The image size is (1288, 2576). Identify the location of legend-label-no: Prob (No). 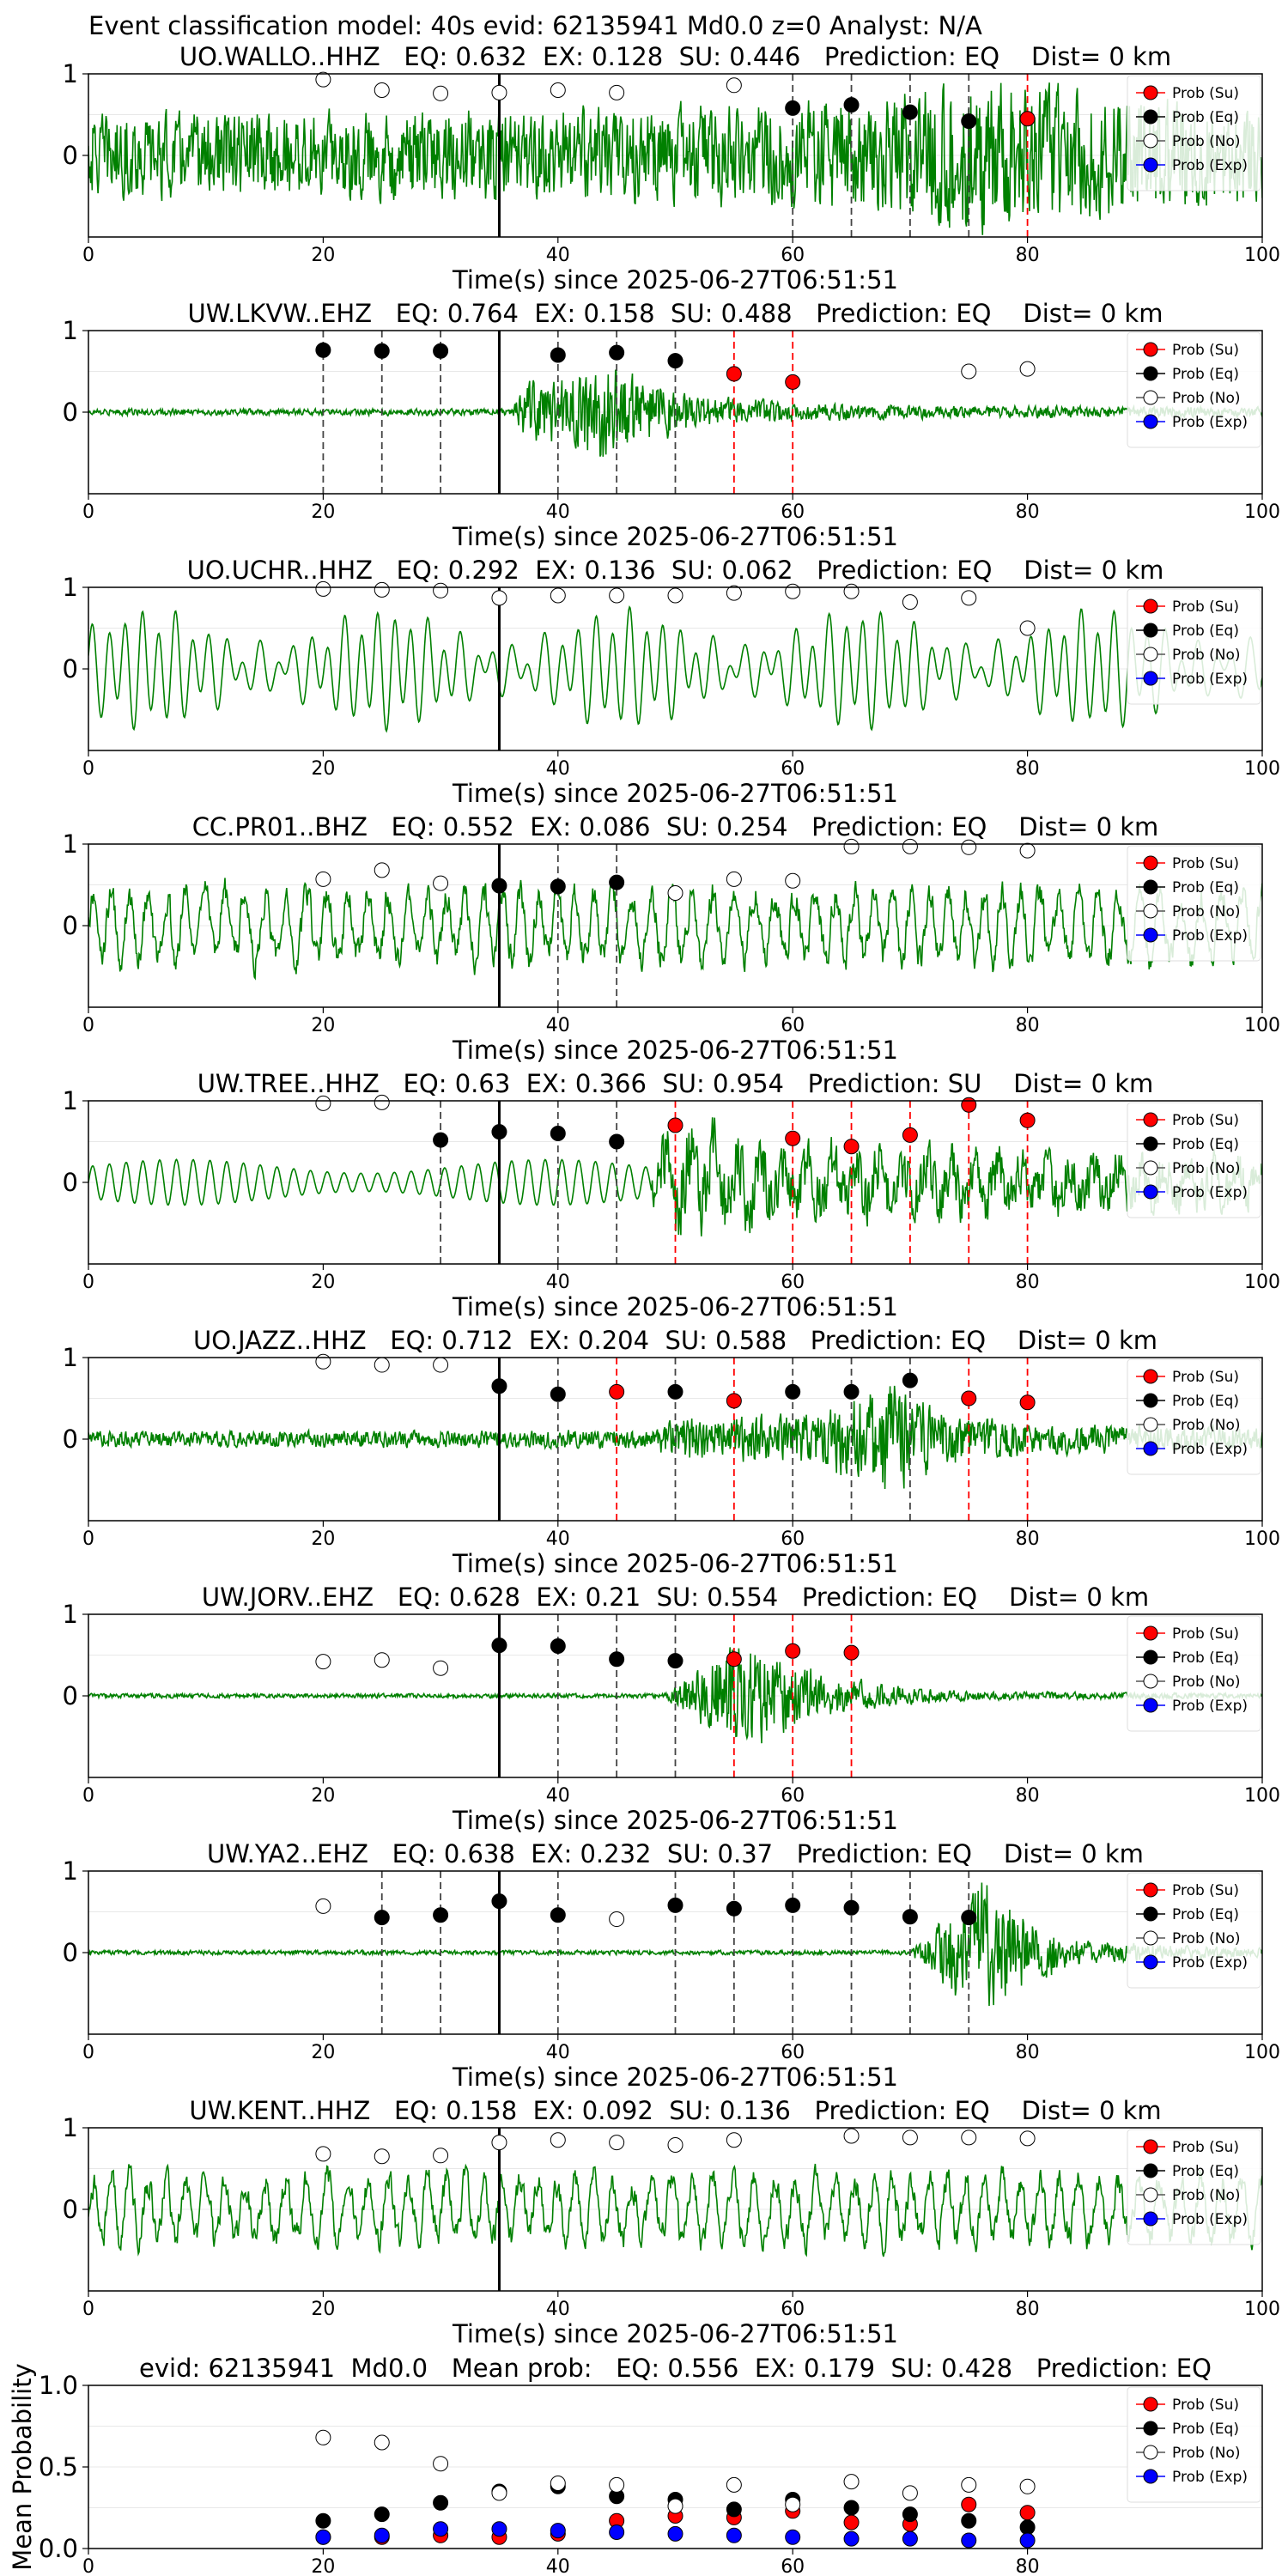
(1206, 2453).